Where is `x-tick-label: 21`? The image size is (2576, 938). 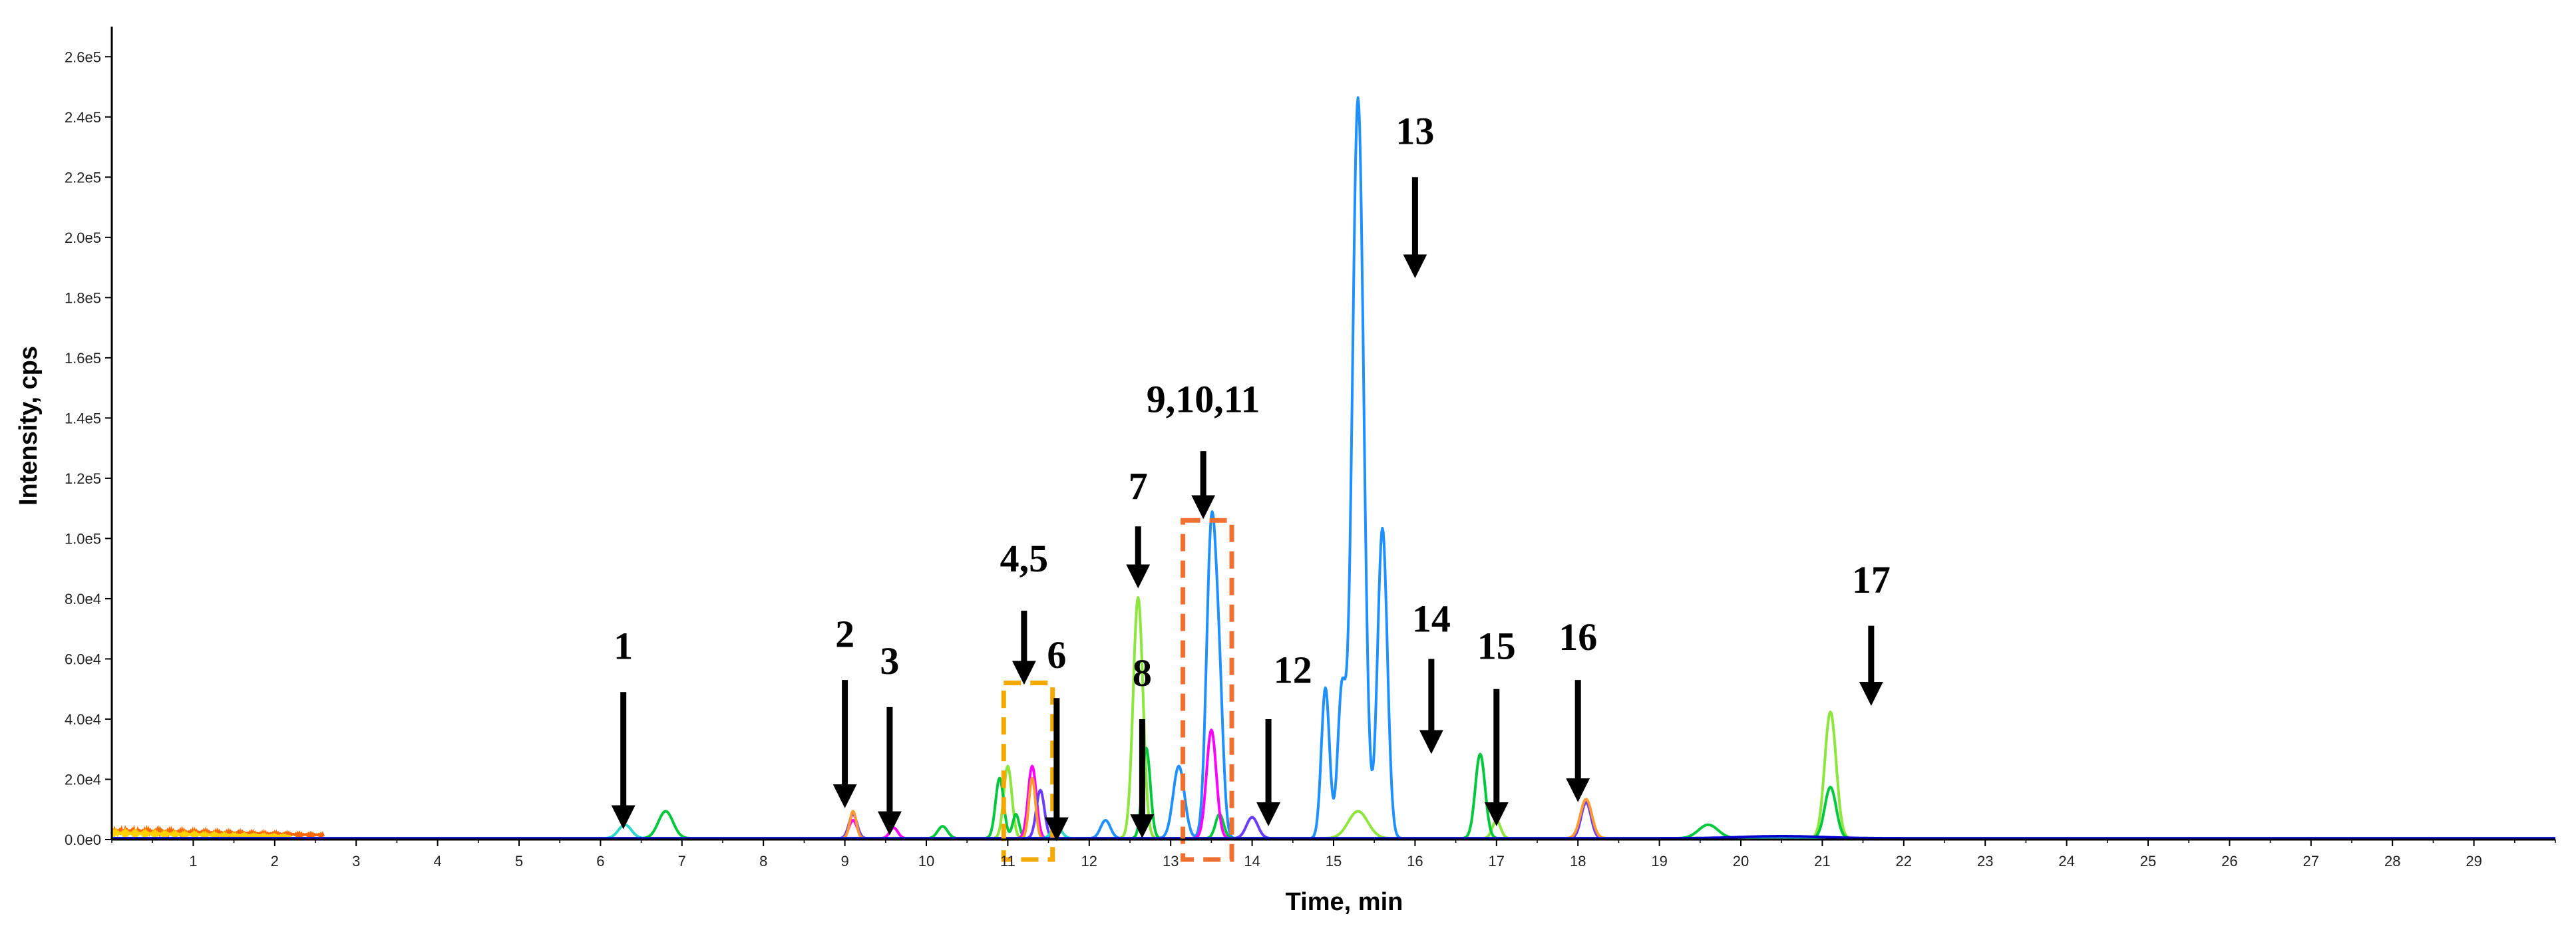 x-tick-label: 21 is located at coordinates (1822, 861).